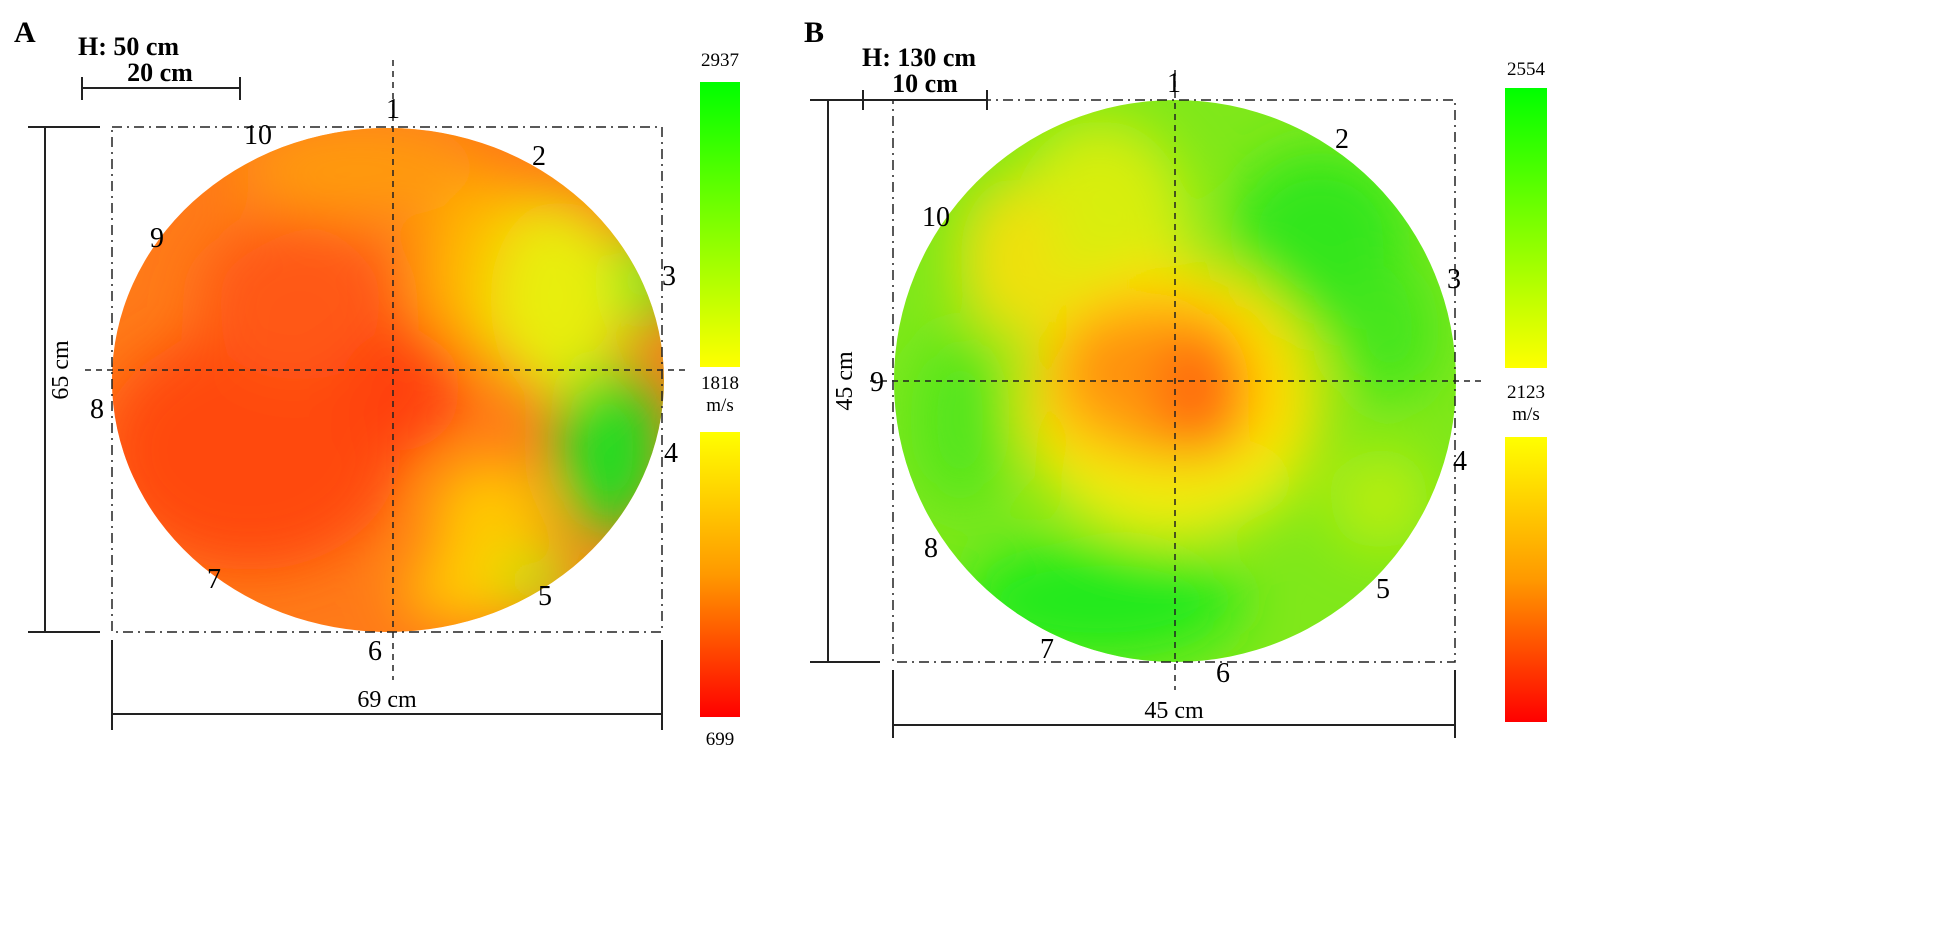 The image size is (1937, 943). I want to click on colorbar-max-label: 2554, so click(1526, 69).